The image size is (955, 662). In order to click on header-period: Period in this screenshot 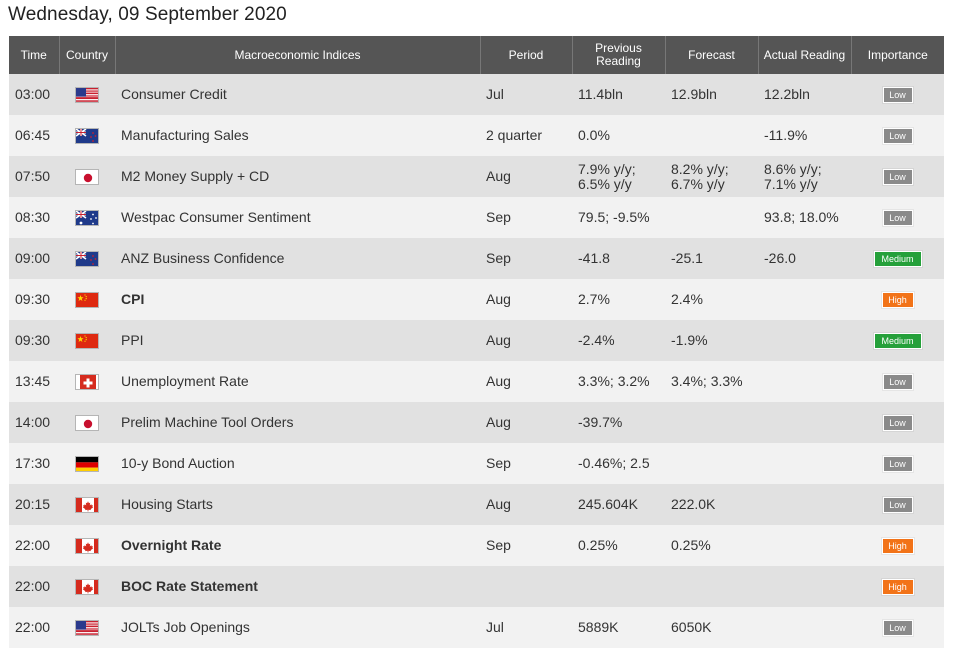, I will do `click(526, 55)`.